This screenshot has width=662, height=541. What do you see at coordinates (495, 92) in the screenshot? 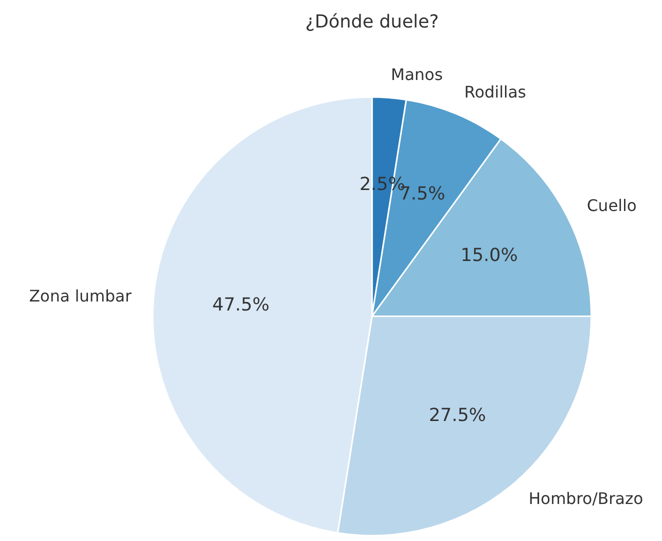
I see `slice-label: Rodillas` at bounding box center [495, 92].